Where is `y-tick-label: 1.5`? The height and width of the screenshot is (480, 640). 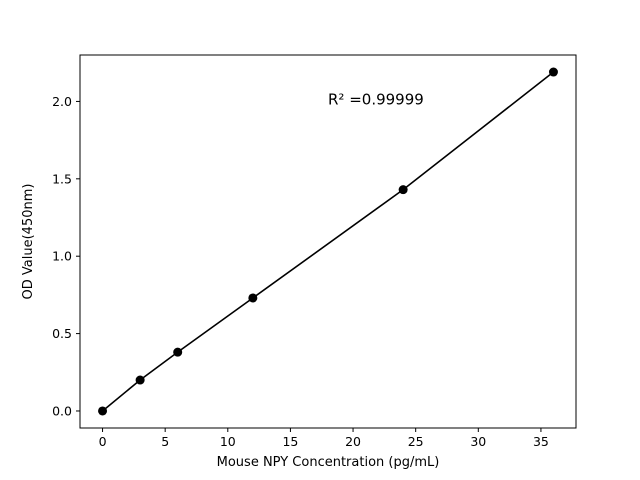
y-tick-label: 1.5 is located at coordinates (62, 178).